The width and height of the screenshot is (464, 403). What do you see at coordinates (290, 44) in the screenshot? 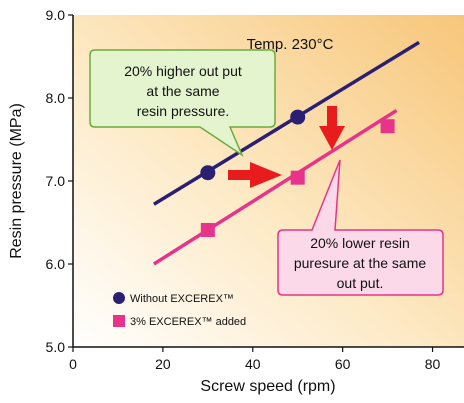
I see `temperature-label: Temp. 230°C` at bounding box center [290, 44].